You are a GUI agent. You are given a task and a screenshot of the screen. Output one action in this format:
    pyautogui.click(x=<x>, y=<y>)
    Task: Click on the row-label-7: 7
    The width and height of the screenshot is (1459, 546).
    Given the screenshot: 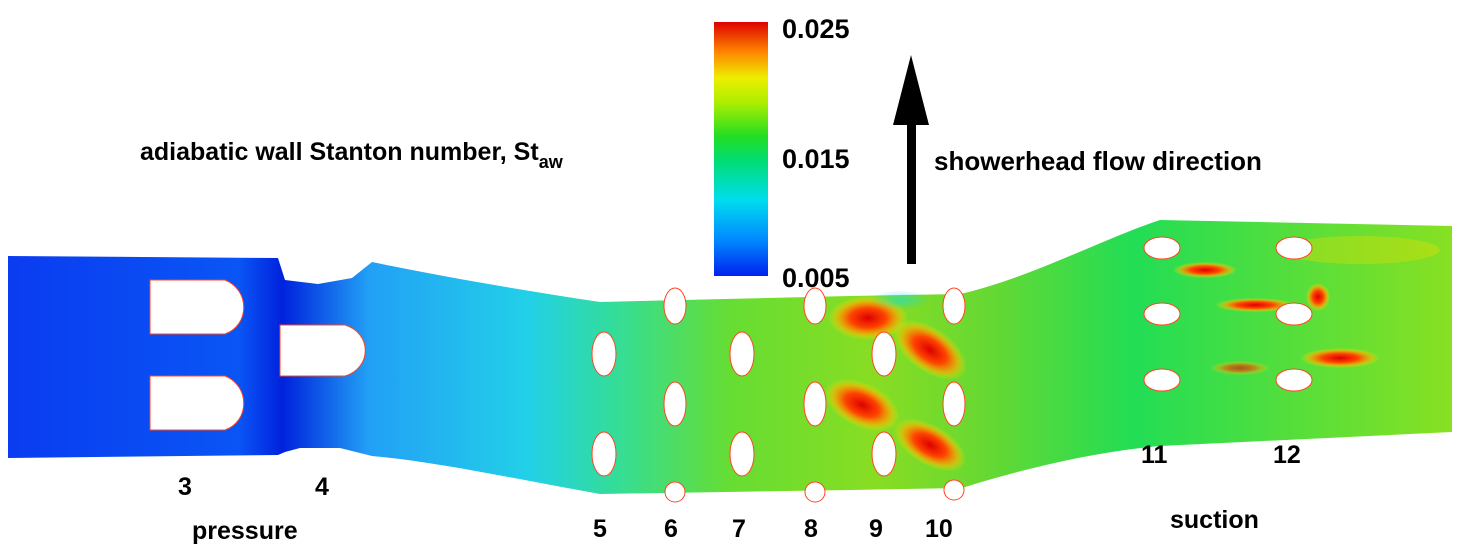 What is the action you would take?
    pyautogui.click(x=739, y=529)
    